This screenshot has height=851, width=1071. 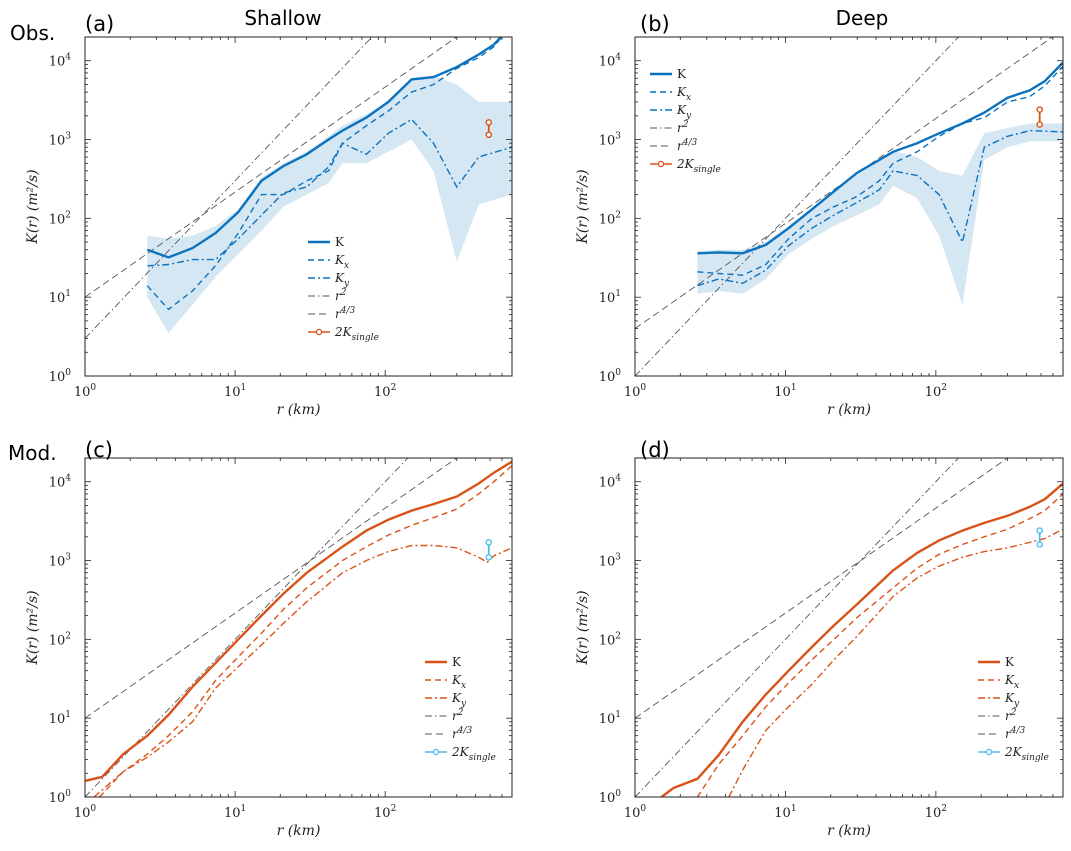 What do you see at coordinates (282, 18) in the screenshot?
I see `column-title-shallow: Shallow` at bounding box center [282, 18].